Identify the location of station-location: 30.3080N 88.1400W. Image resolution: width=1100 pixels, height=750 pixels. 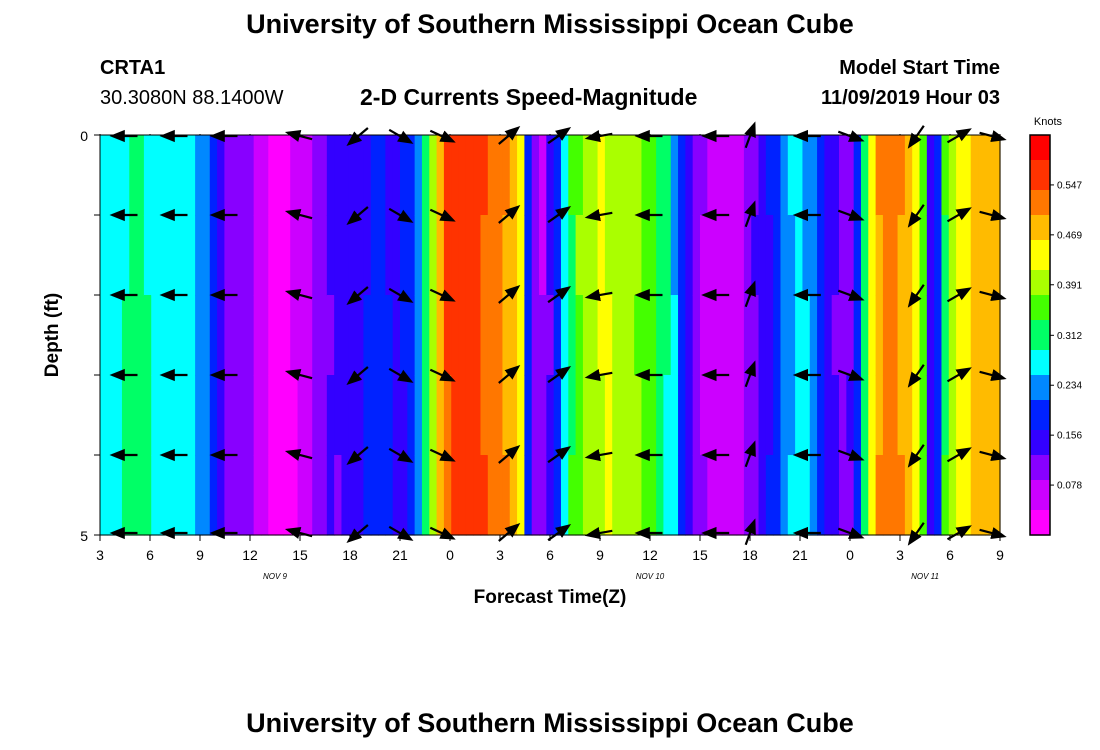
(192, 98).